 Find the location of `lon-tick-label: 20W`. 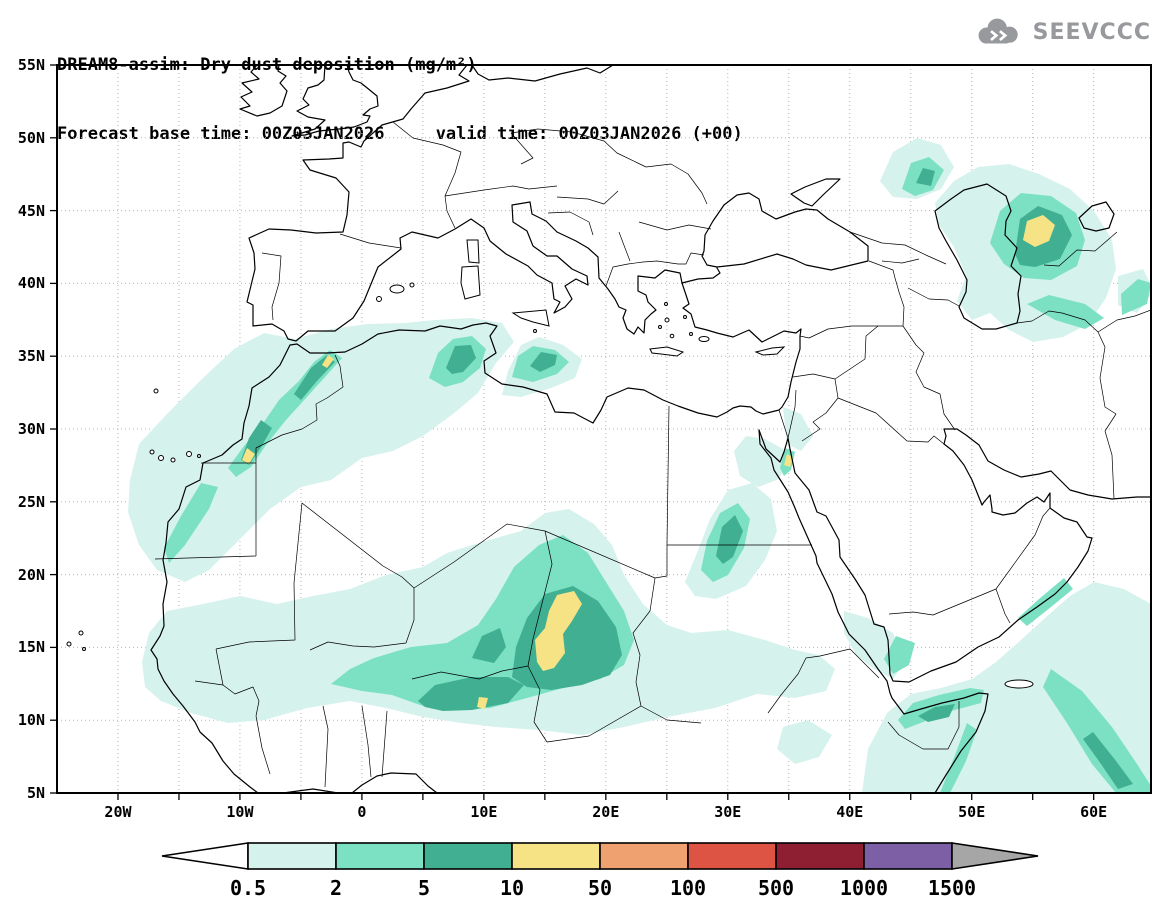

lon-tick-label: 20W is located at coordinates (118, 812).